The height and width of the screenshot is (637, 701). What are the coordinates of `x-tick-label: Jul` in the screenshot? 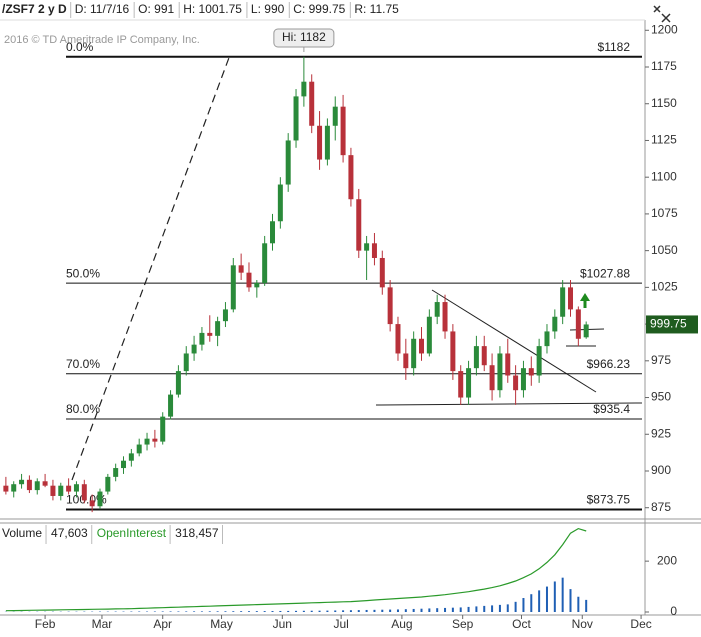 It's located at (340, 624).